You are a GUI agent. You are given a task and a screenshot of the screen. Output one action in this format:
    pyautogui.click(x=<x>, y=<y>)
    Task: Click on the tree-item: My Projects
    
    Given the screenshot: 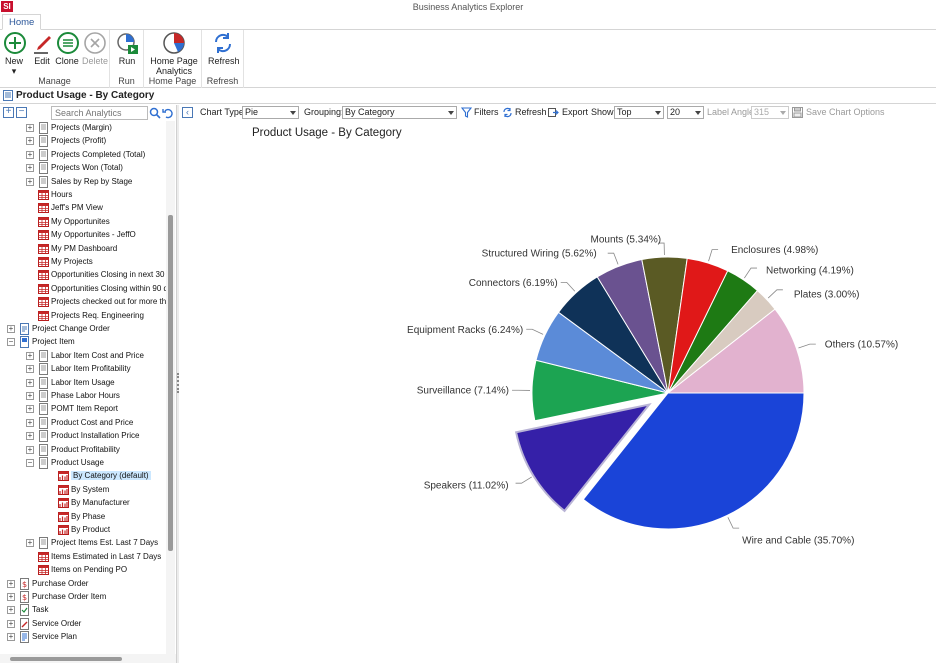 What is the action you would take?
    pyautogui.click(x=83, y=262)
    